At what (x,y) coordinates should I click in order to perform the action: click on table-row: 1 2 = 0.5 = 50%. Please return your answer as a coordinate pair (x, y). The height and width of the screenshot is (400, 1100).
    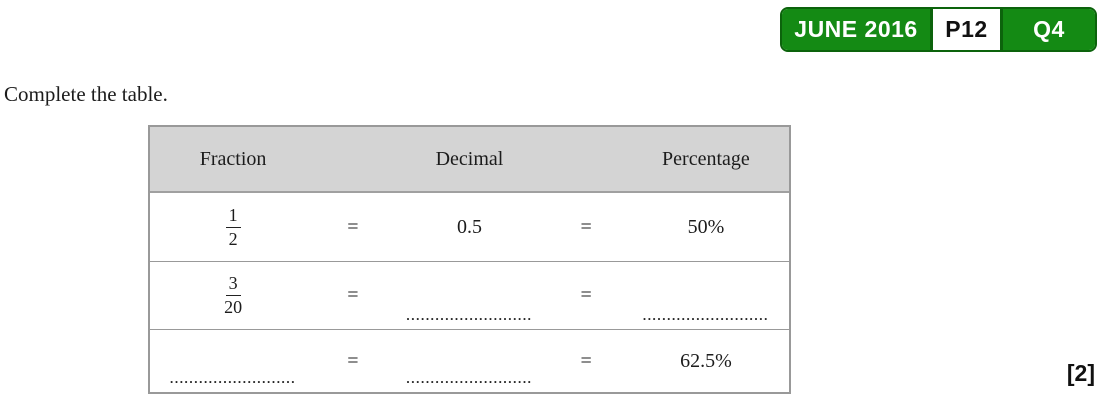
    Looking at the image, I should click on (469, 227).